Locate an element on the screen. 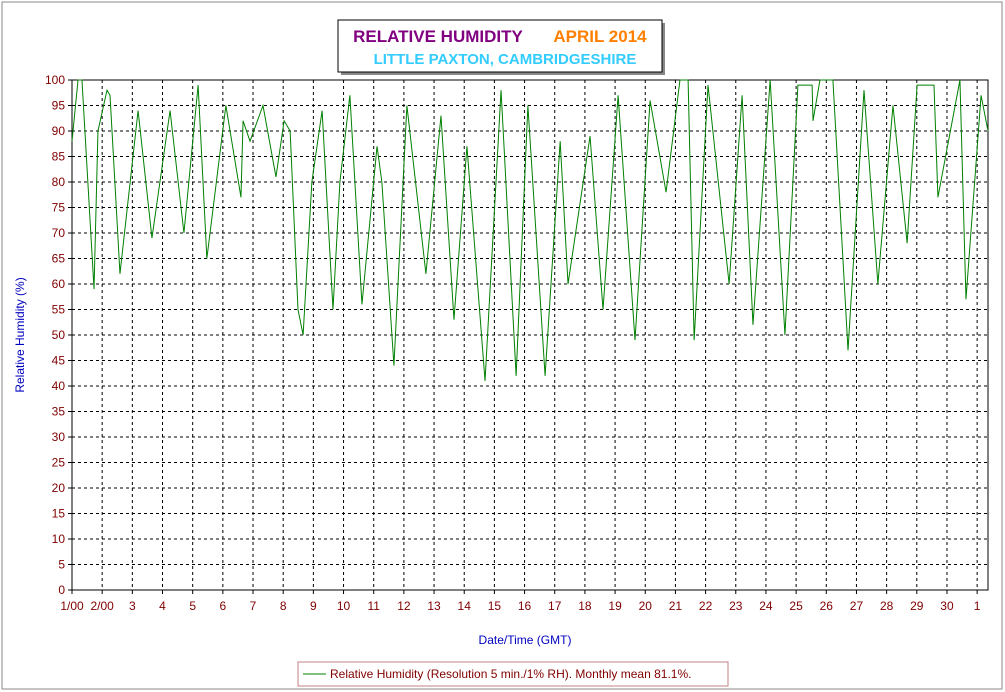 This screenshot has height=692, width=1005. x-tick-label: 2/00 is located at coordinates (102, 606).